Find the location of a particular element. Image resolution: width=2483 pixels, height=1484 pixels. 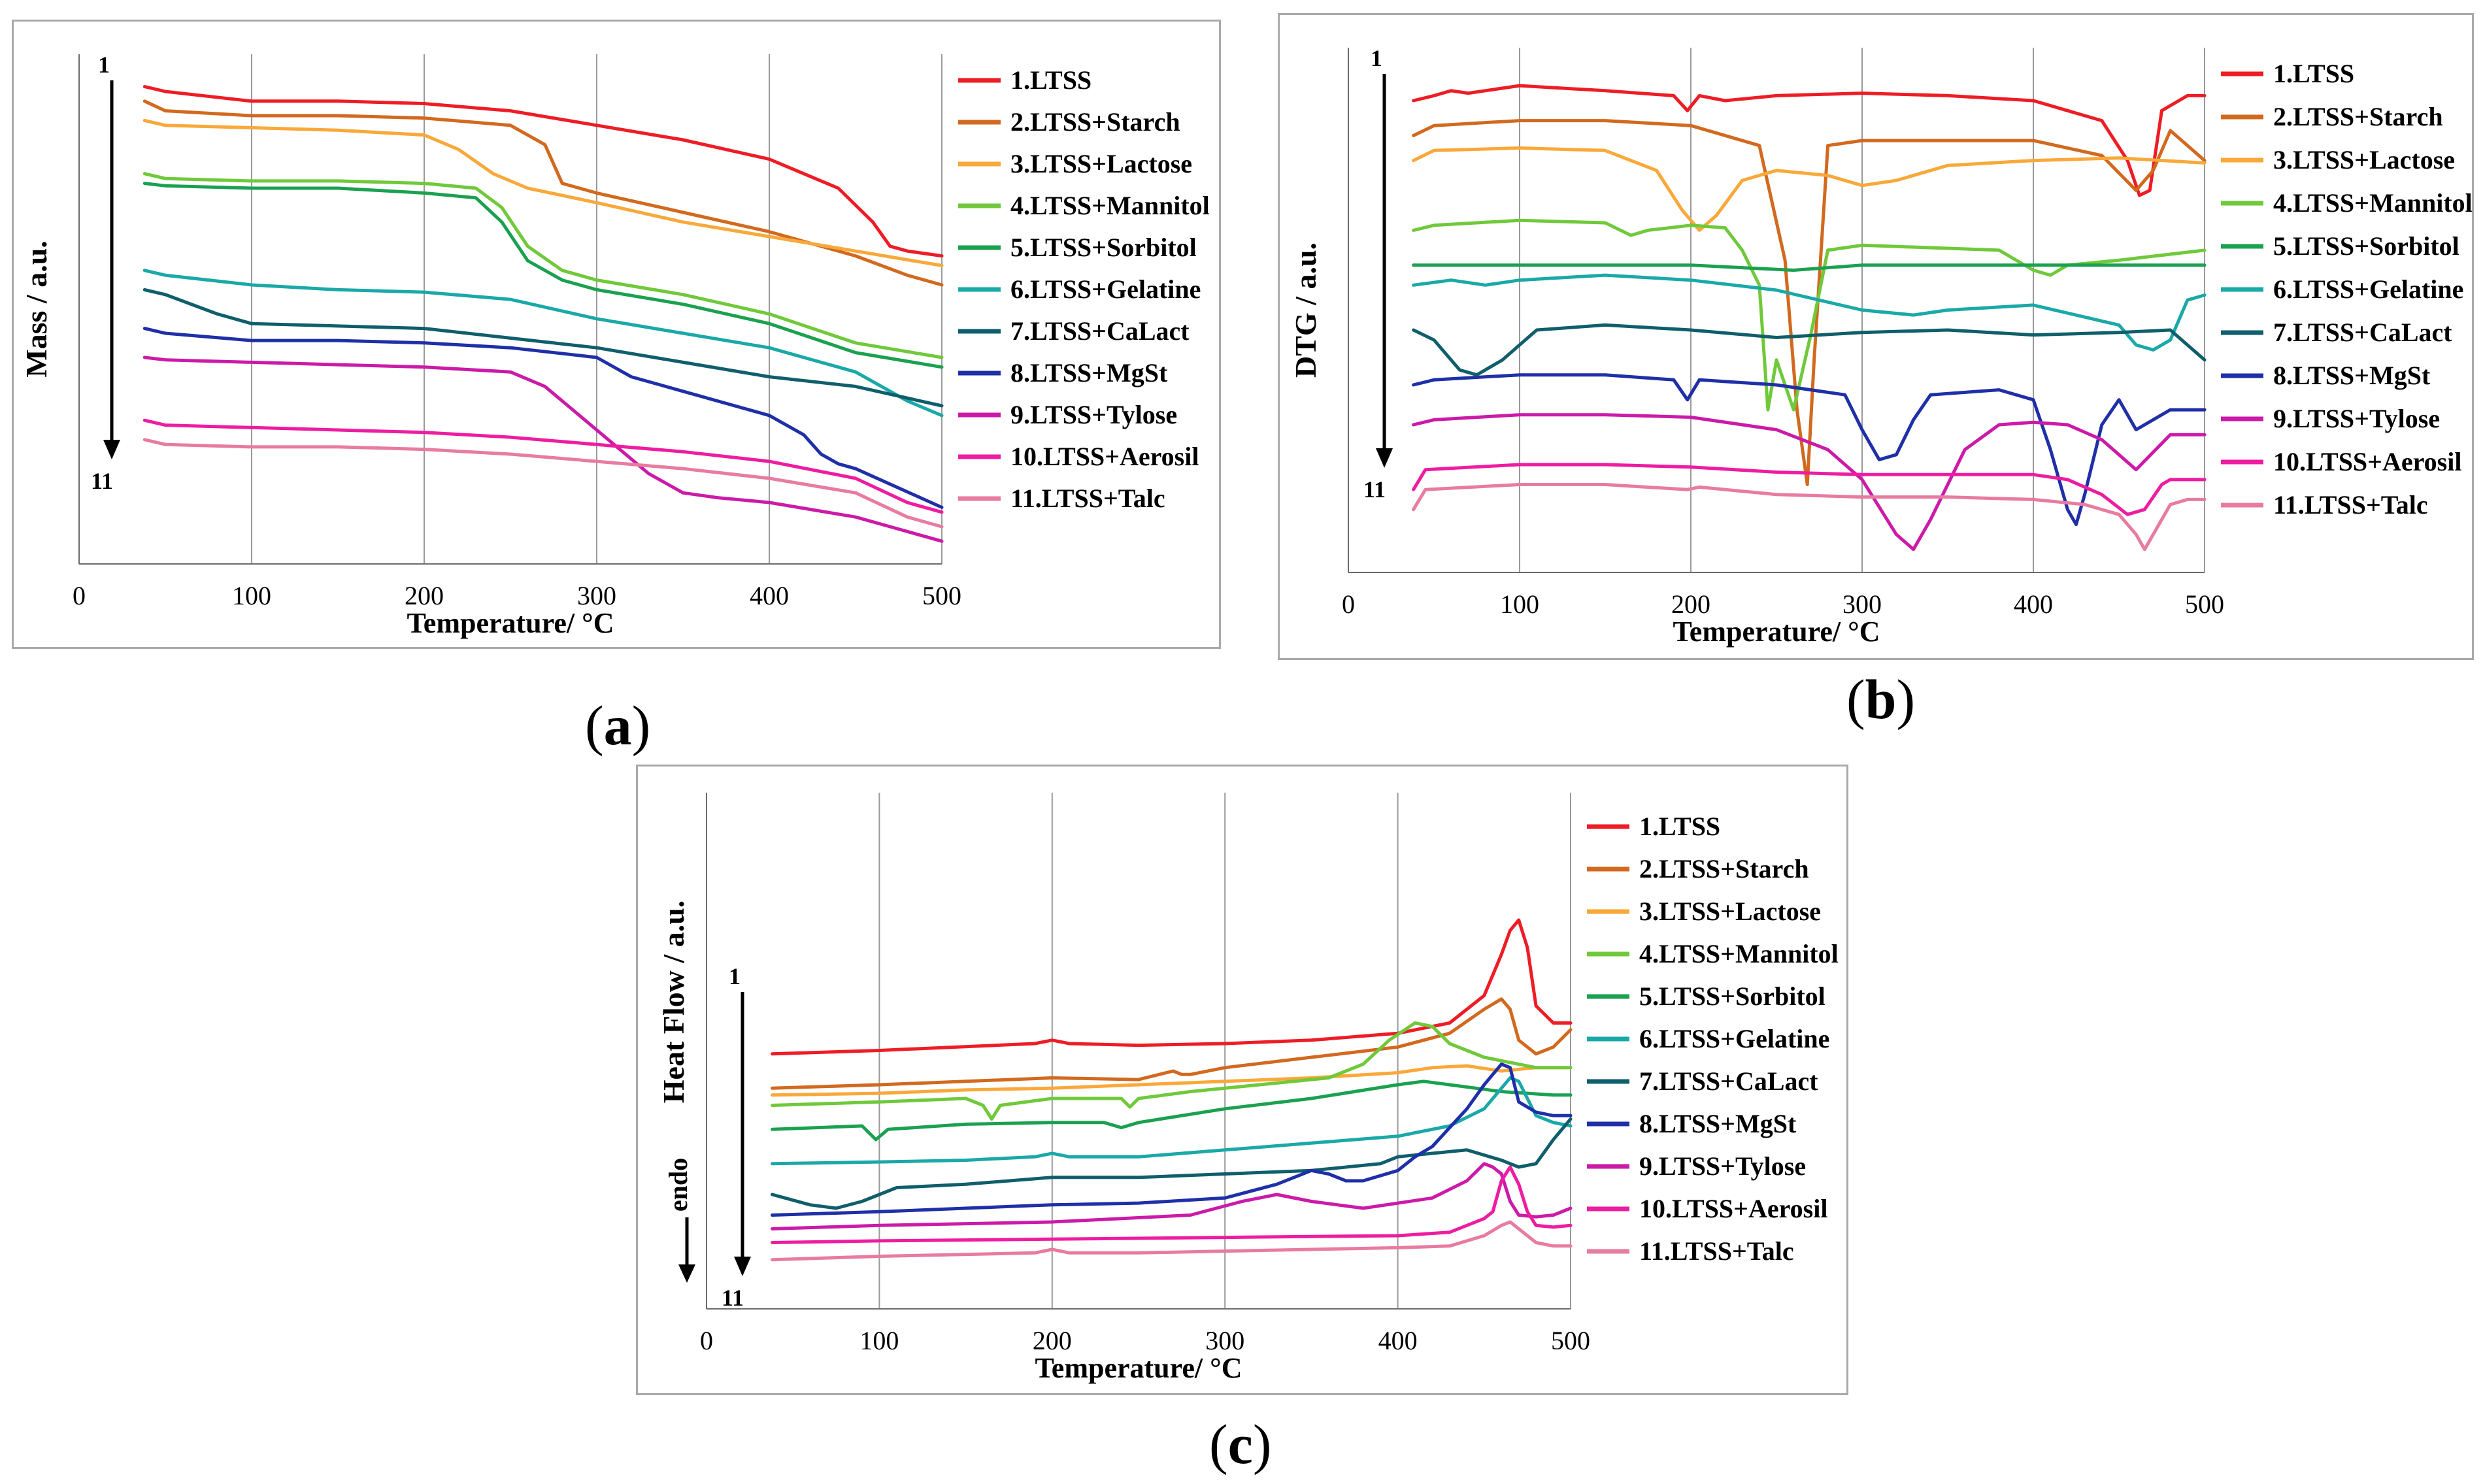

endo-label: endo is located at coordinates (678, 1185).